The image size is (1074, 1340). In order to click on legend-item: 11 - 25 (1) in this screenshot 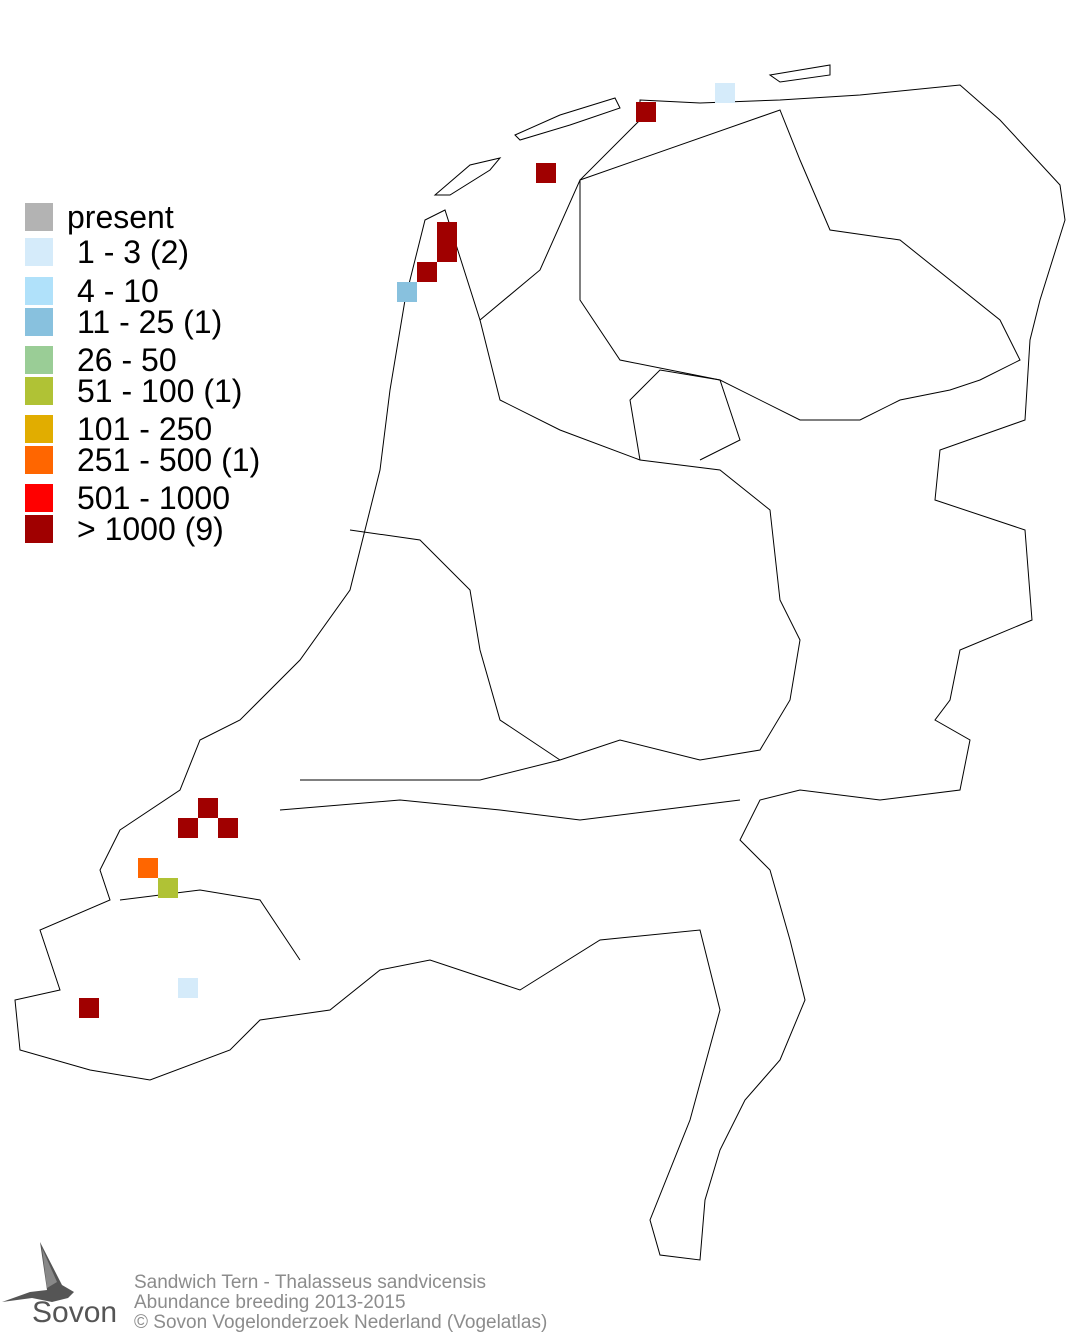, I will do `click(124, 322)`.